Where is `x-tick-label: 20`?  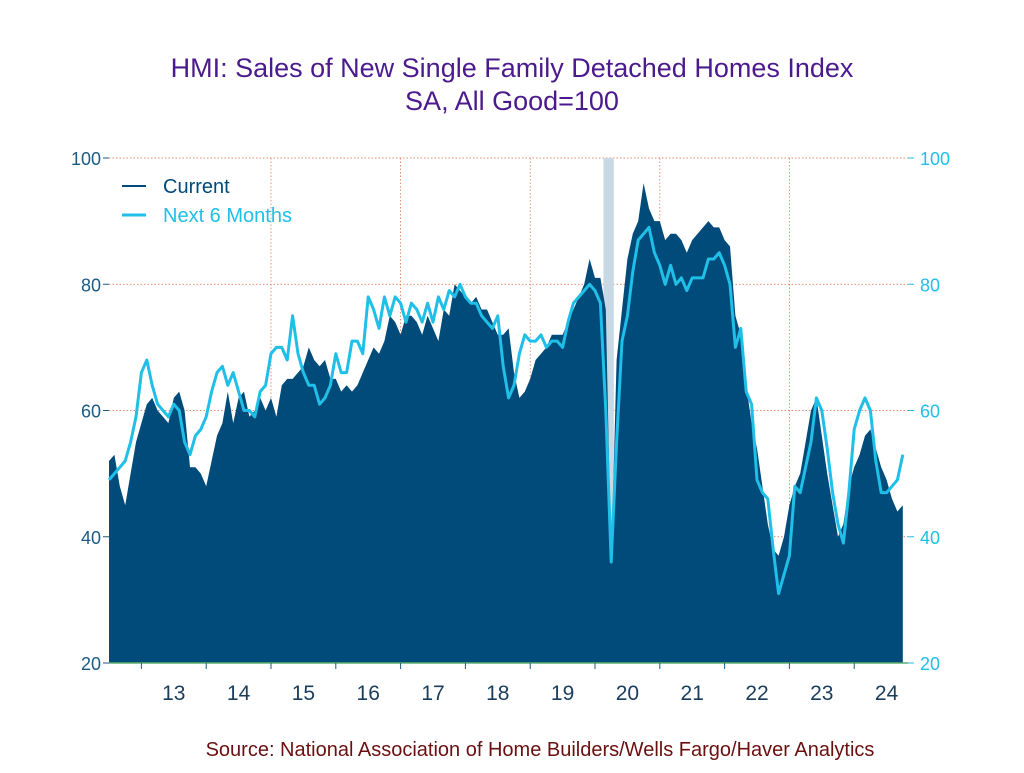
x-tick-label: 20 is located at coordinates (627, 693).